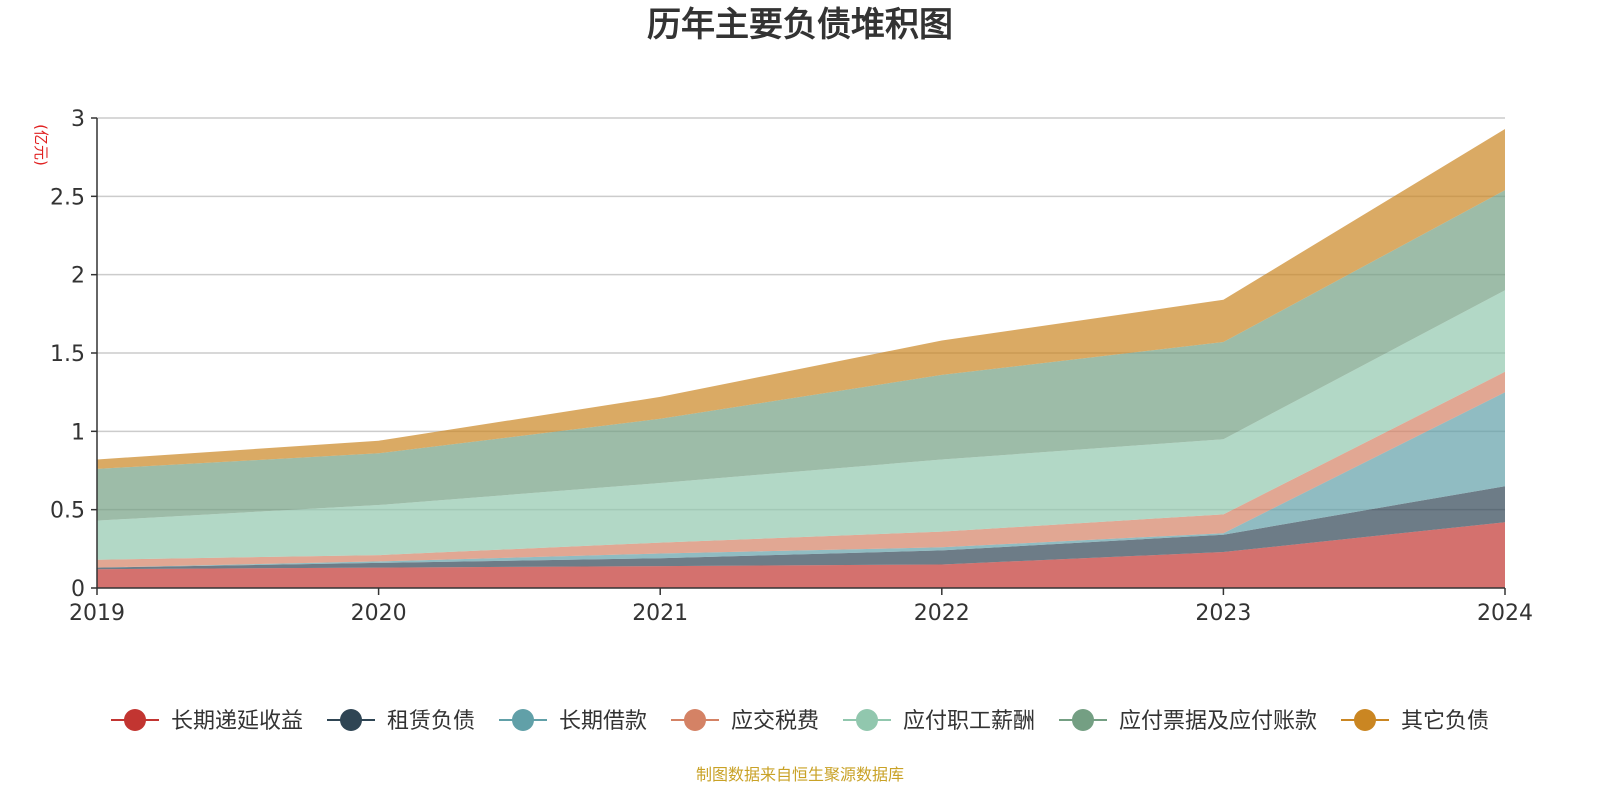 The image size is (1600, 800). I want to click on legend-item-4: 应付职工薪酬, so click(939, 721).